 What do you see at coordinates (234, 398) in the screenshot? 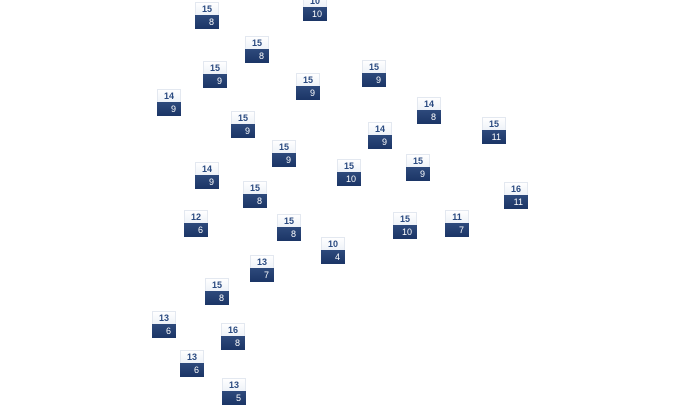
I see `marker-bottom-count: 5` at bounding box center [234, 398].